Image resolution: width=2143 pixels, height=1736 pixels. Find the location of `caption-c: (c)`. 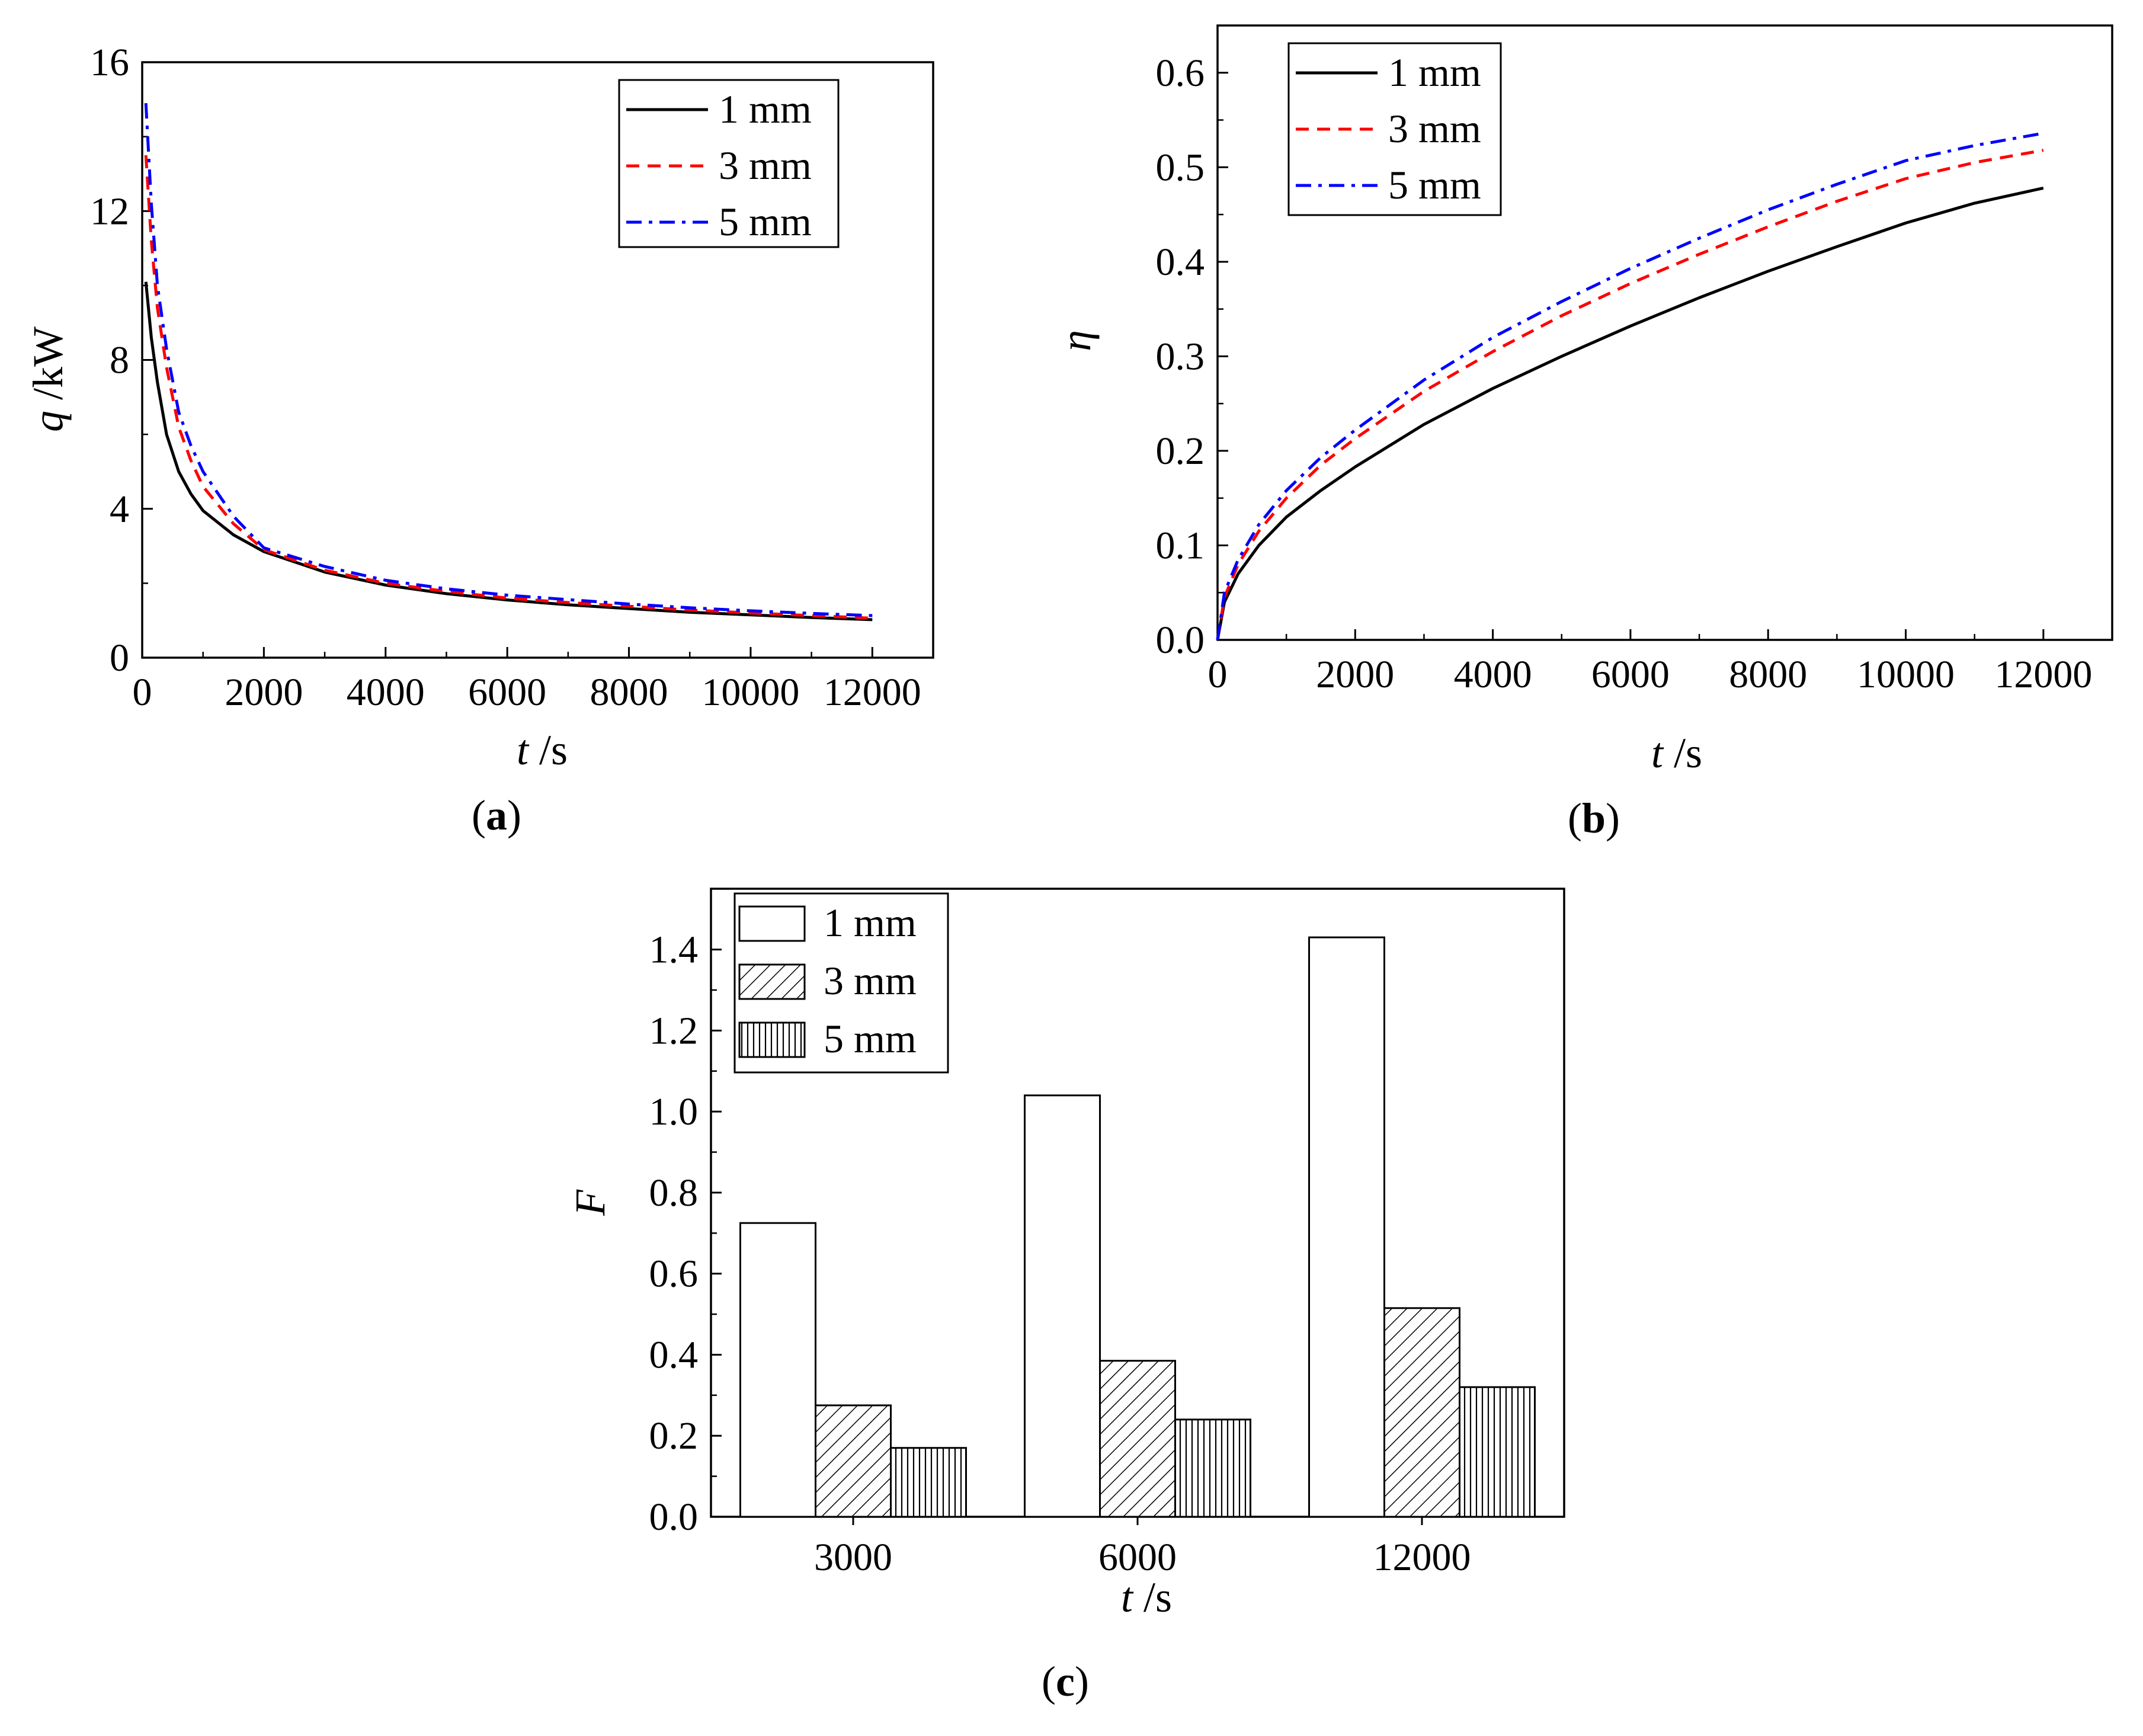

caption-c: (c) is located at coordinates (1065, 1681).